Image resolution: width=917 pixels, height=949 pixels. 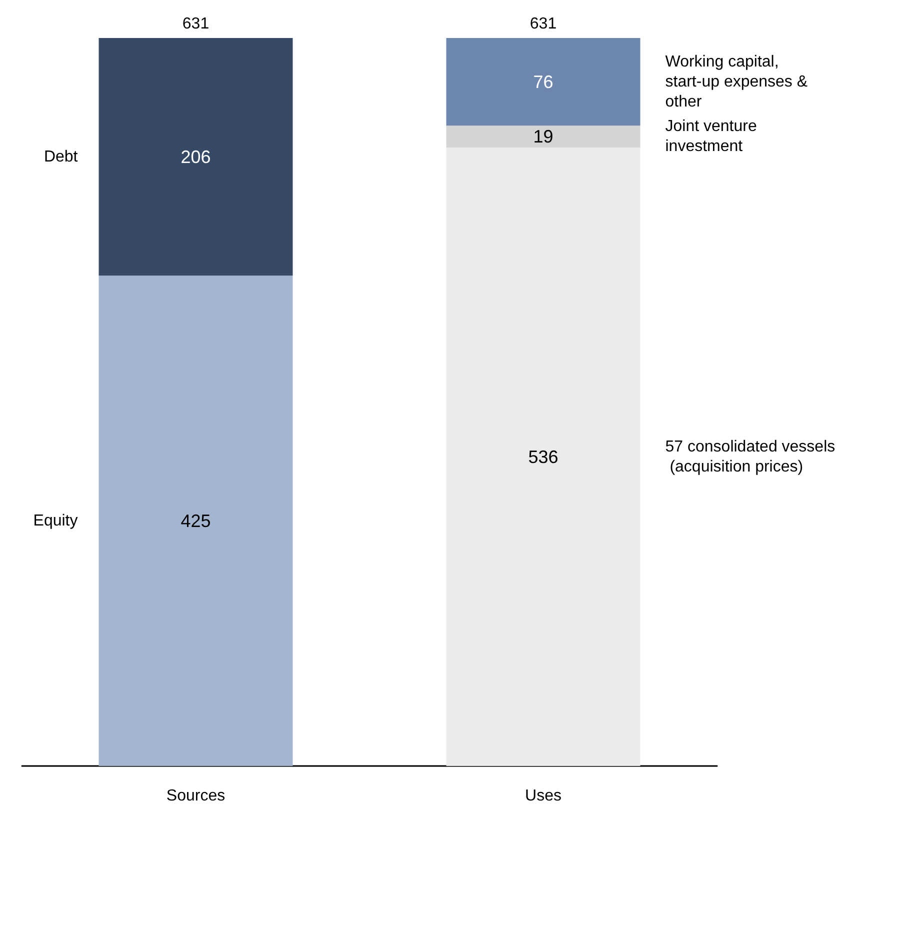 I want to click on series-label: Equity, so click(x=55, y=521).